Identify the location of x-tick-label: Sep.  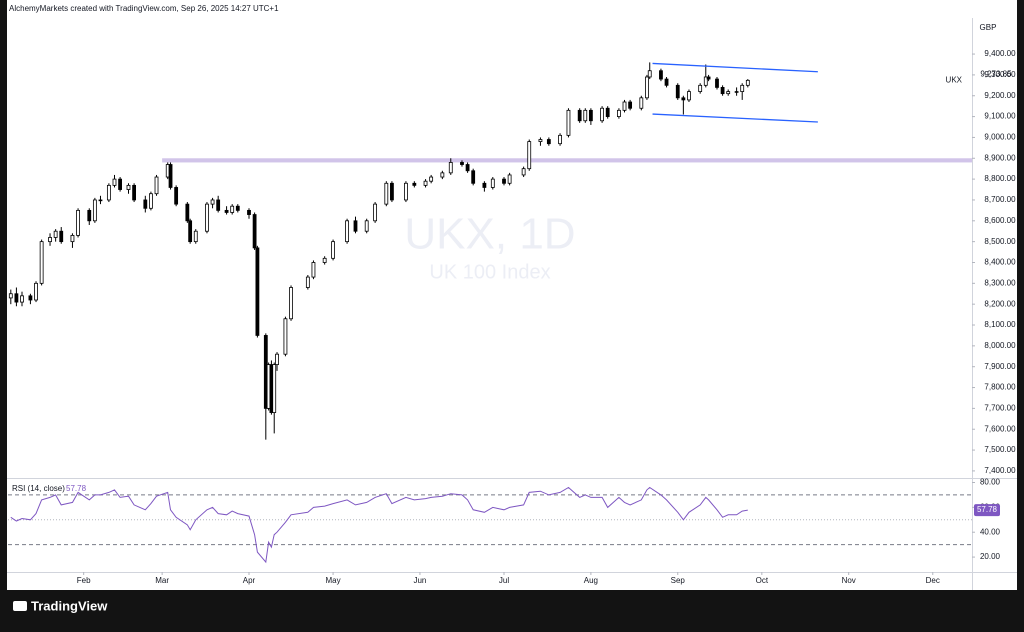
(678, 580).